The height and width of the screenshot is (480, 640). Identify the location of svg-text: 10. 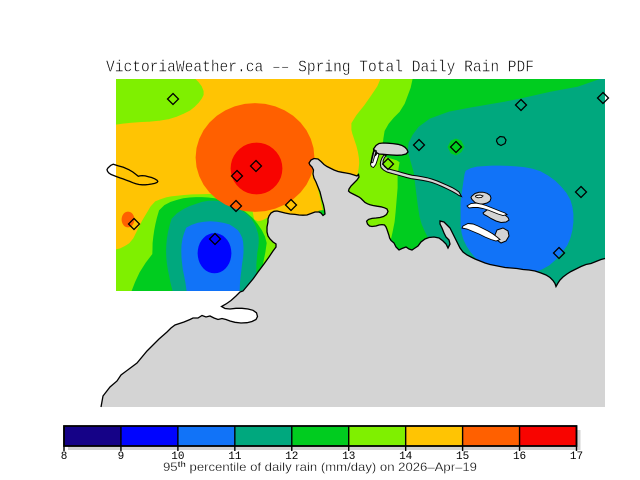
(177, 457).